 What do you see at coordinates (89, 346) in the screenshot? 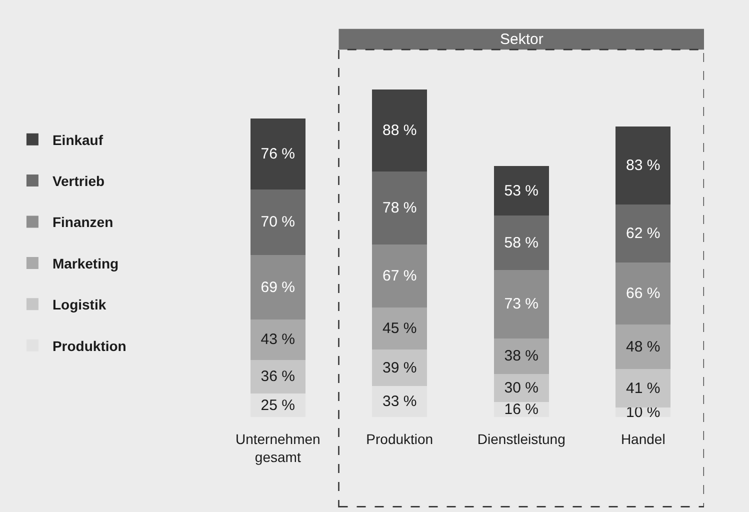
I see `legend-label: Produktion` at bounding box center [89, 346].